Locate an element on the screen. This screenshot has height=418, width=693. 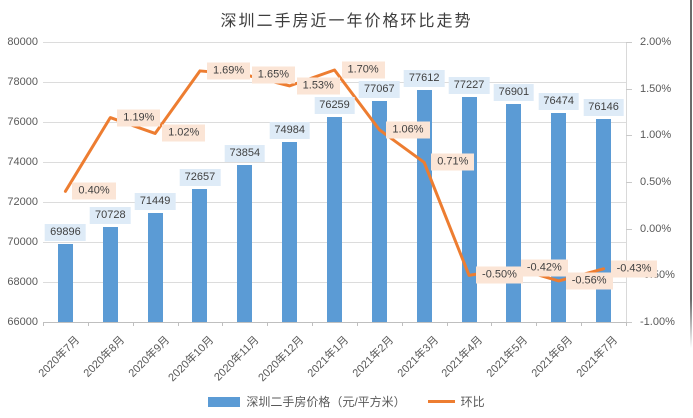
legend-item-price: 深圳二手房价格（元/平方米） is located at coordinates (307, 401).